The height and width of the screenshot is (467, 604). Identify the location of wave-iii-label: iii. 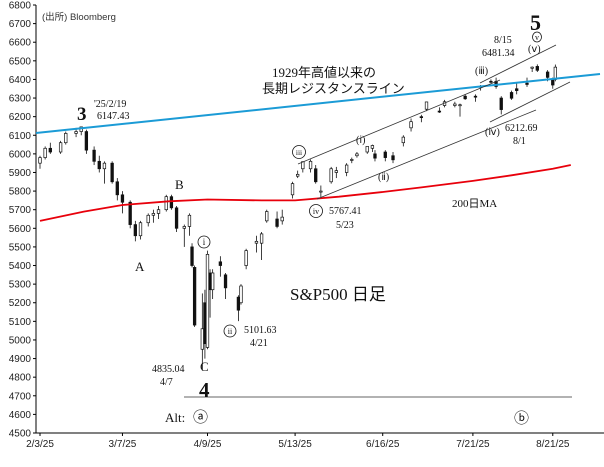
(299, 152).